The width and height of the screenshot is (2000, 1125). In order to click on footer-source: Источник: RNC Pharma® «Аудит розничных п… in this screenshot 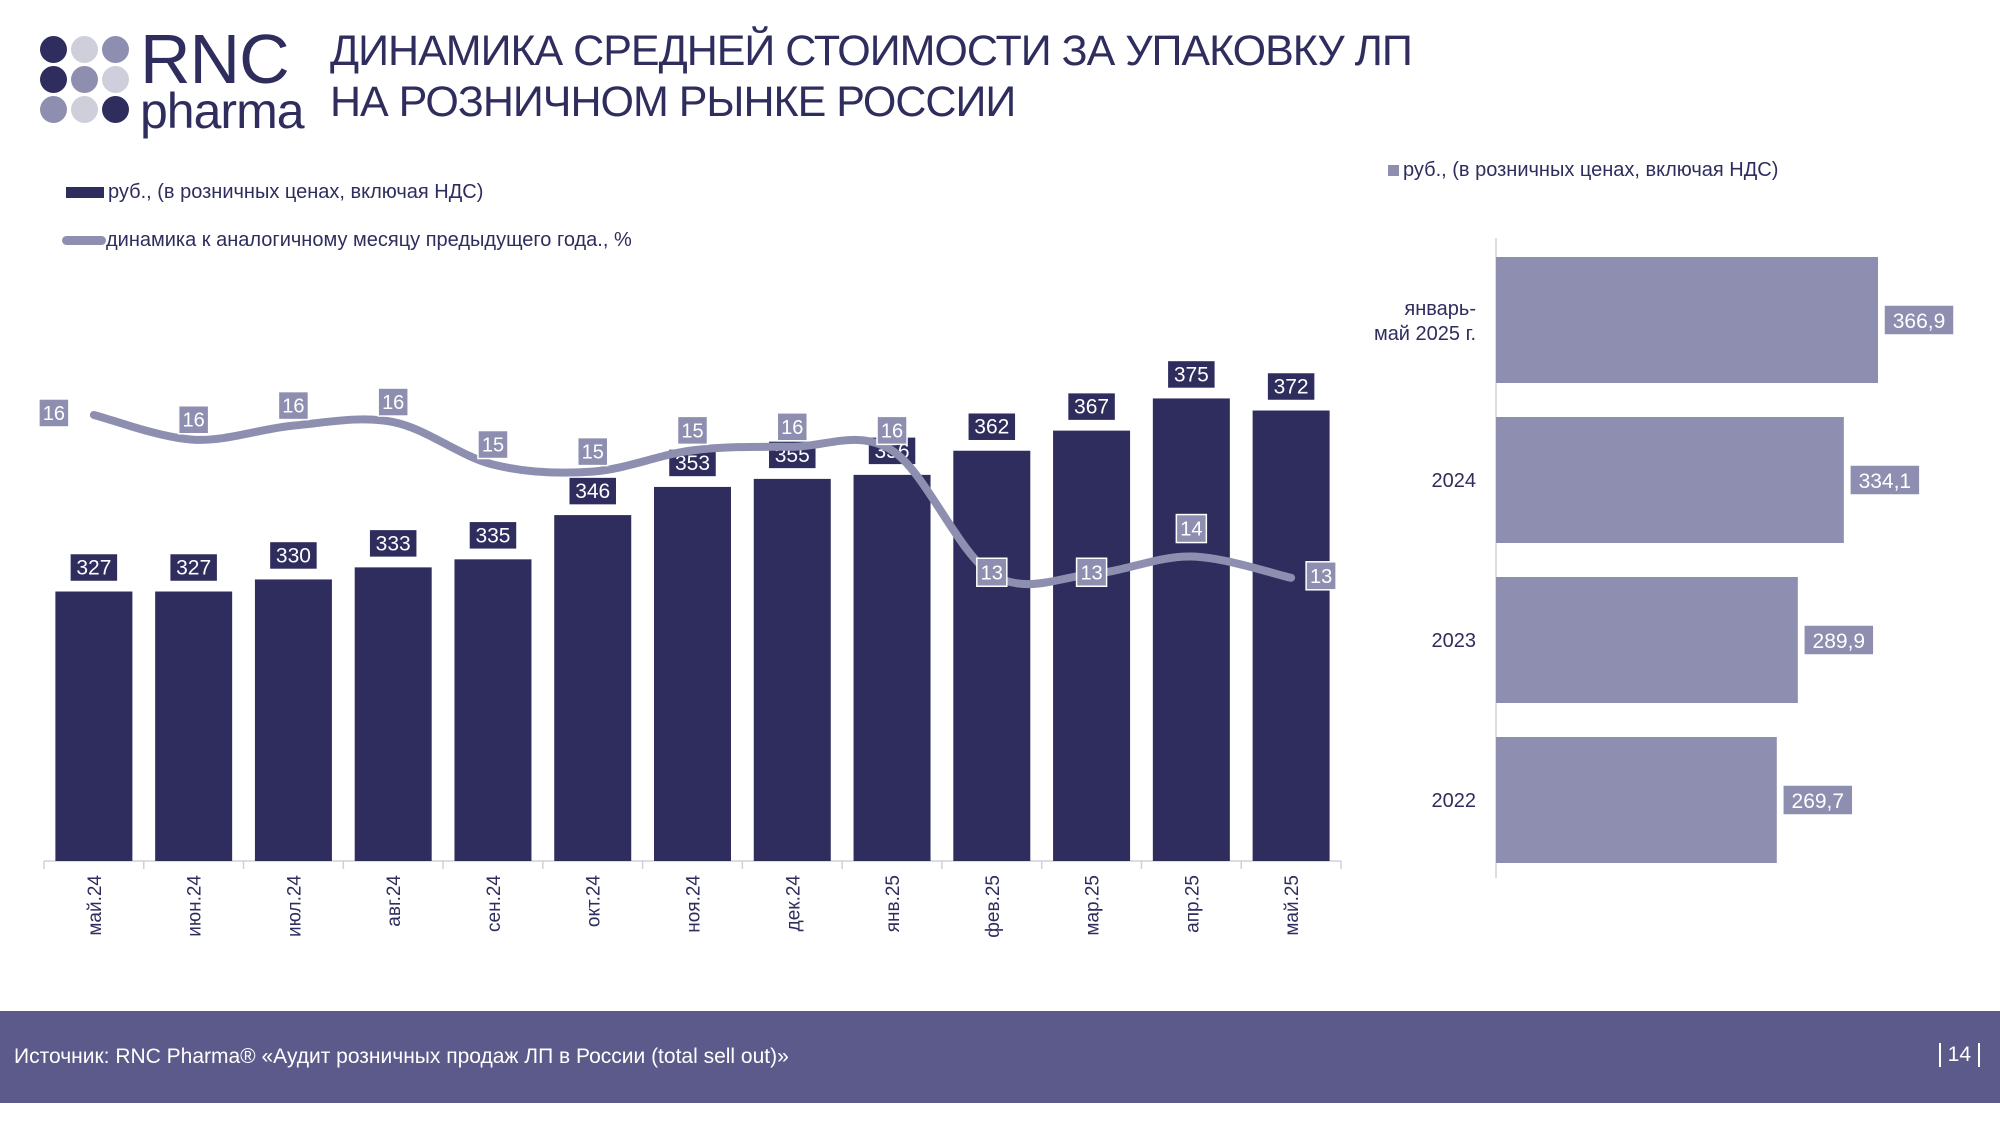, I will do `click(401, 1056)`.